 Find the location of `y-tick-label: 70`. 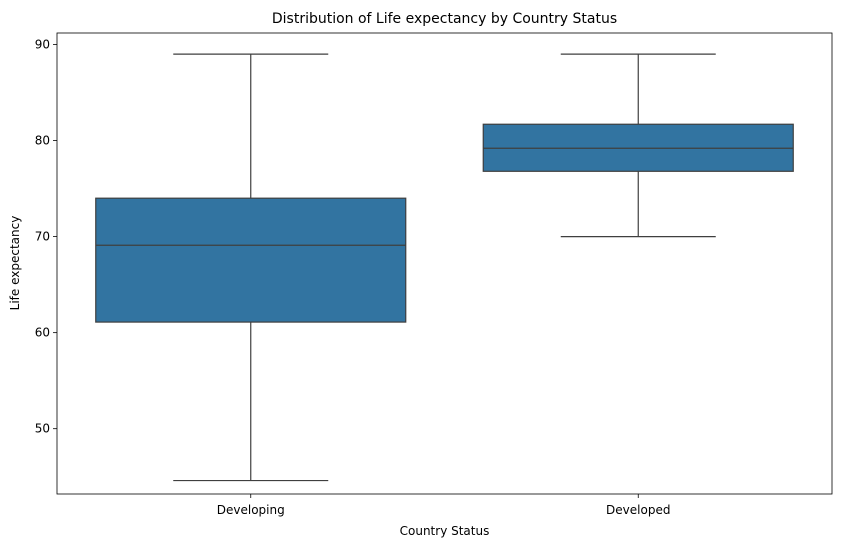

y-tick-label: 70 is located at coordinates (42, 237).